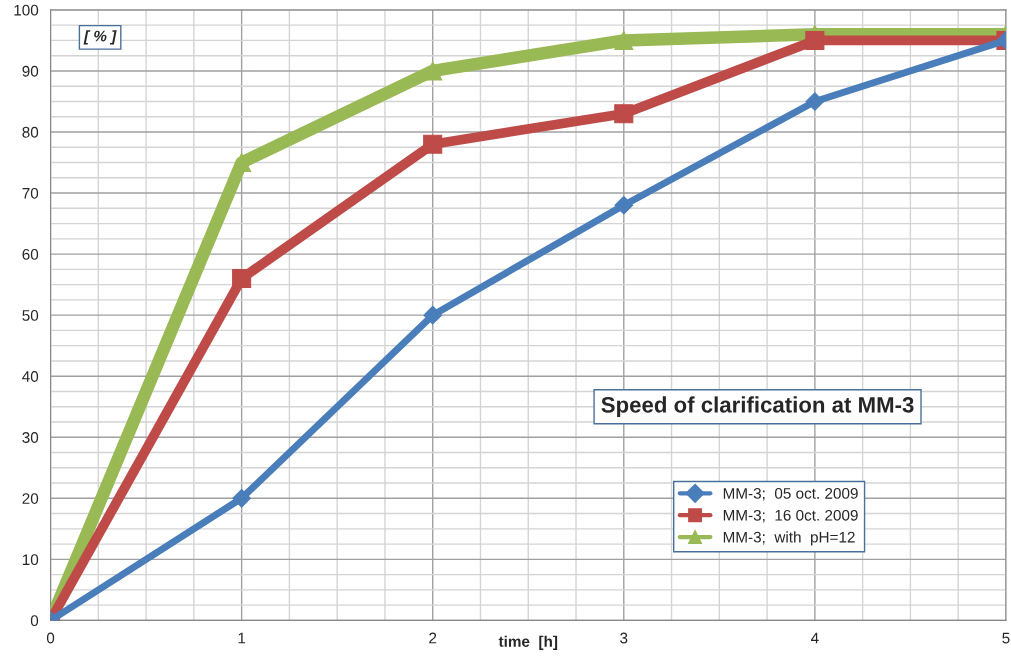 The width and height of the screenshot is (1011, 660). What do you see at coordinates (30, 376) in the screenshot?
I see `y-tick-label: 40` at bounding box center [30, 376].